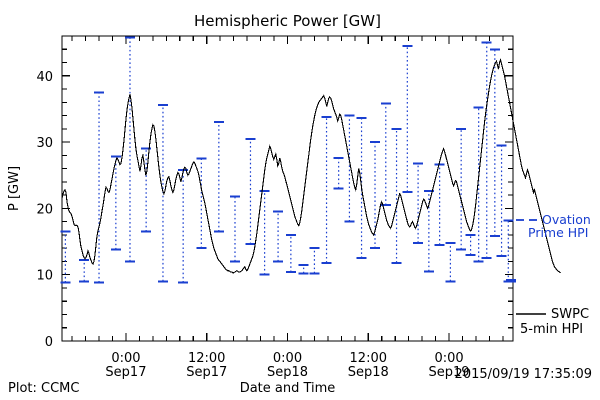 The image size is (600, 400). What do you see at coordinates (551, 329) in the screenshot?
I see `legend-swpc-label-line2: 5-min HPI` at bounding box center [551, 329].